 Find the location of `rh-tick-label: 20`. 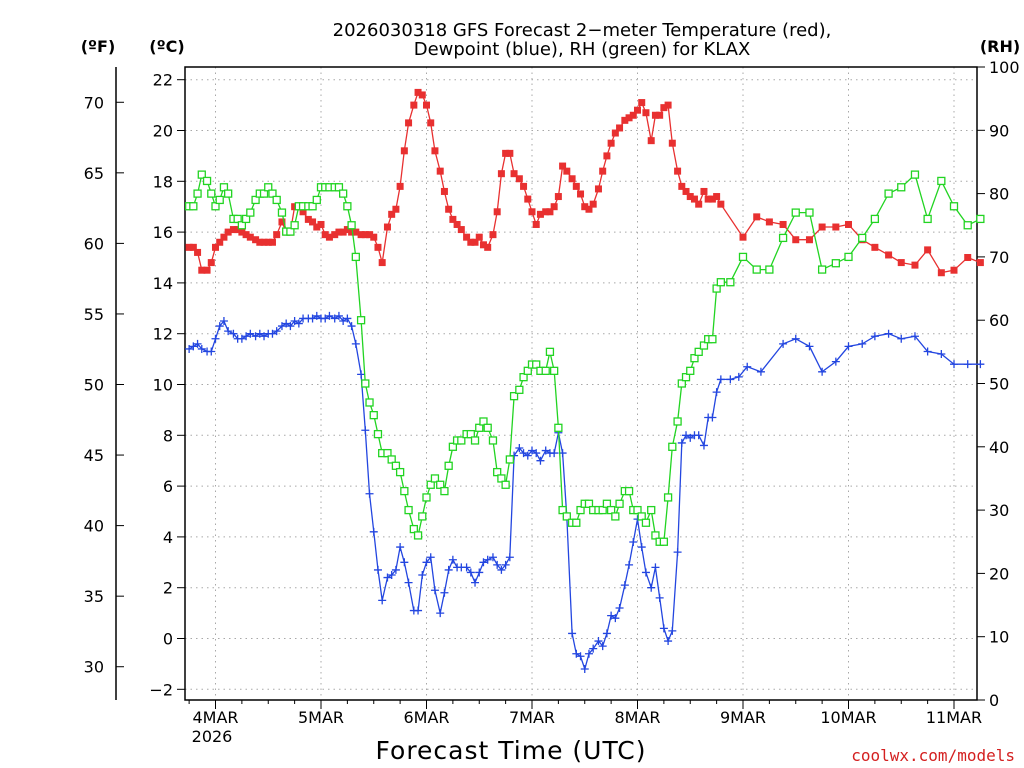

rh-tick-label: 20 is located at coordinates (999, 573).